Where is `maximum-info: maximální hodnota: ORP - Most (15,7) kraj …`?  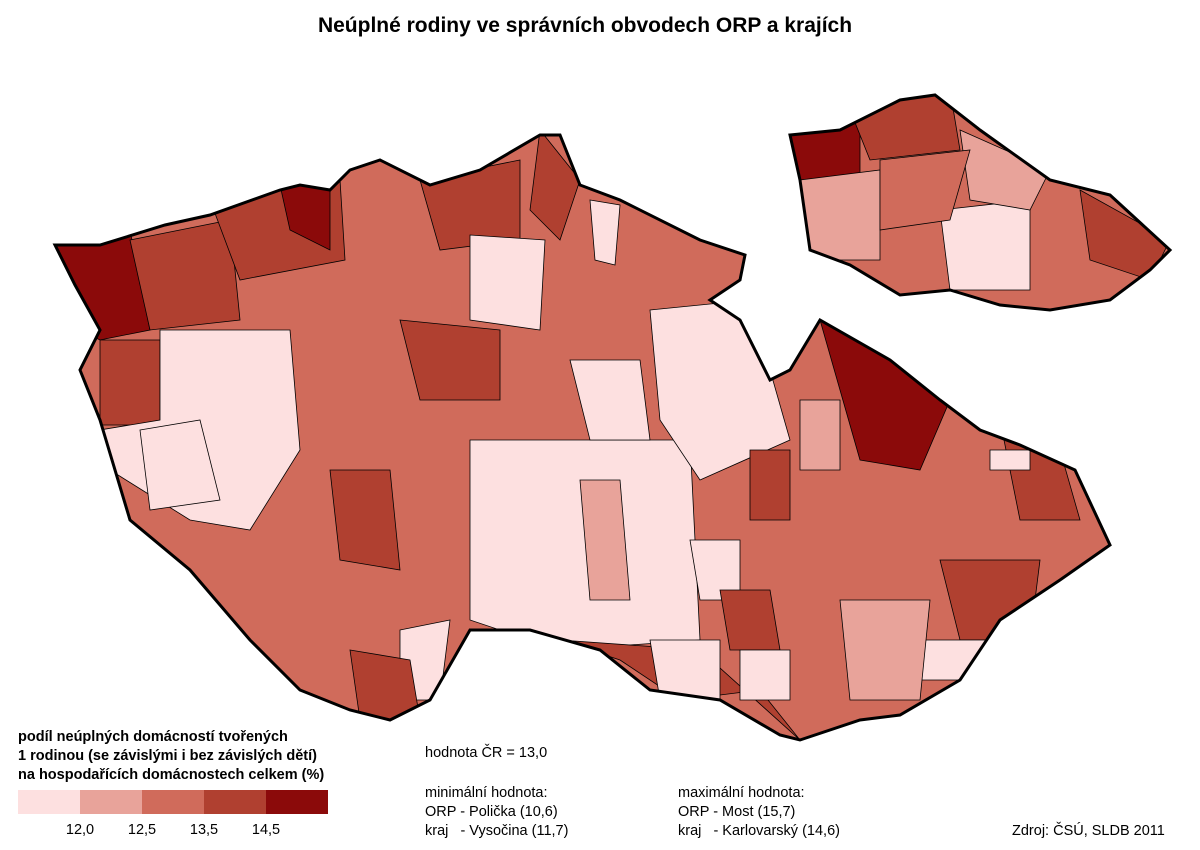
maximum-info: maximální hodnota: ORP - Most (15,7) kraj … is located at coordinates (759, 812).